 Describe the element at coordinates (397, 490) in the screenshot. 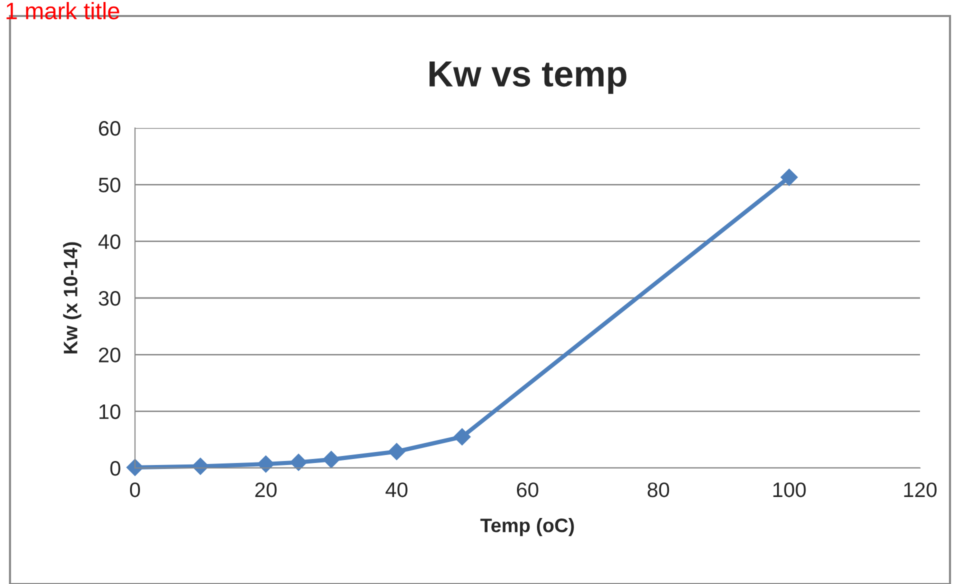

I see `x-tick-label: 40` at that location.